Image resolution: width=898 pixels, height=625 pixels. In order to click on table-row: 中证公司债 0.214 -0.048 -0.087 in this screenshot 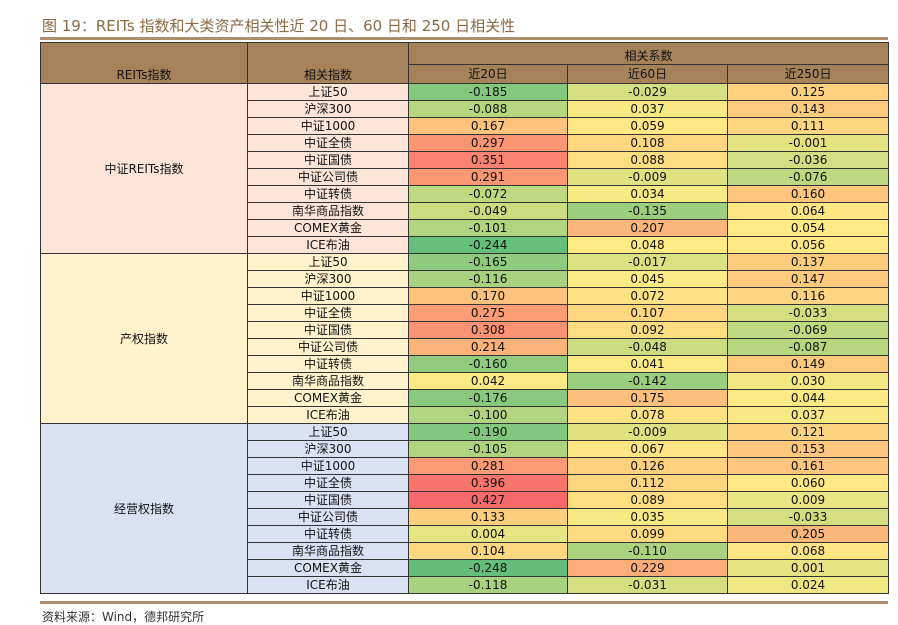, I will do `click(465, 347)`.